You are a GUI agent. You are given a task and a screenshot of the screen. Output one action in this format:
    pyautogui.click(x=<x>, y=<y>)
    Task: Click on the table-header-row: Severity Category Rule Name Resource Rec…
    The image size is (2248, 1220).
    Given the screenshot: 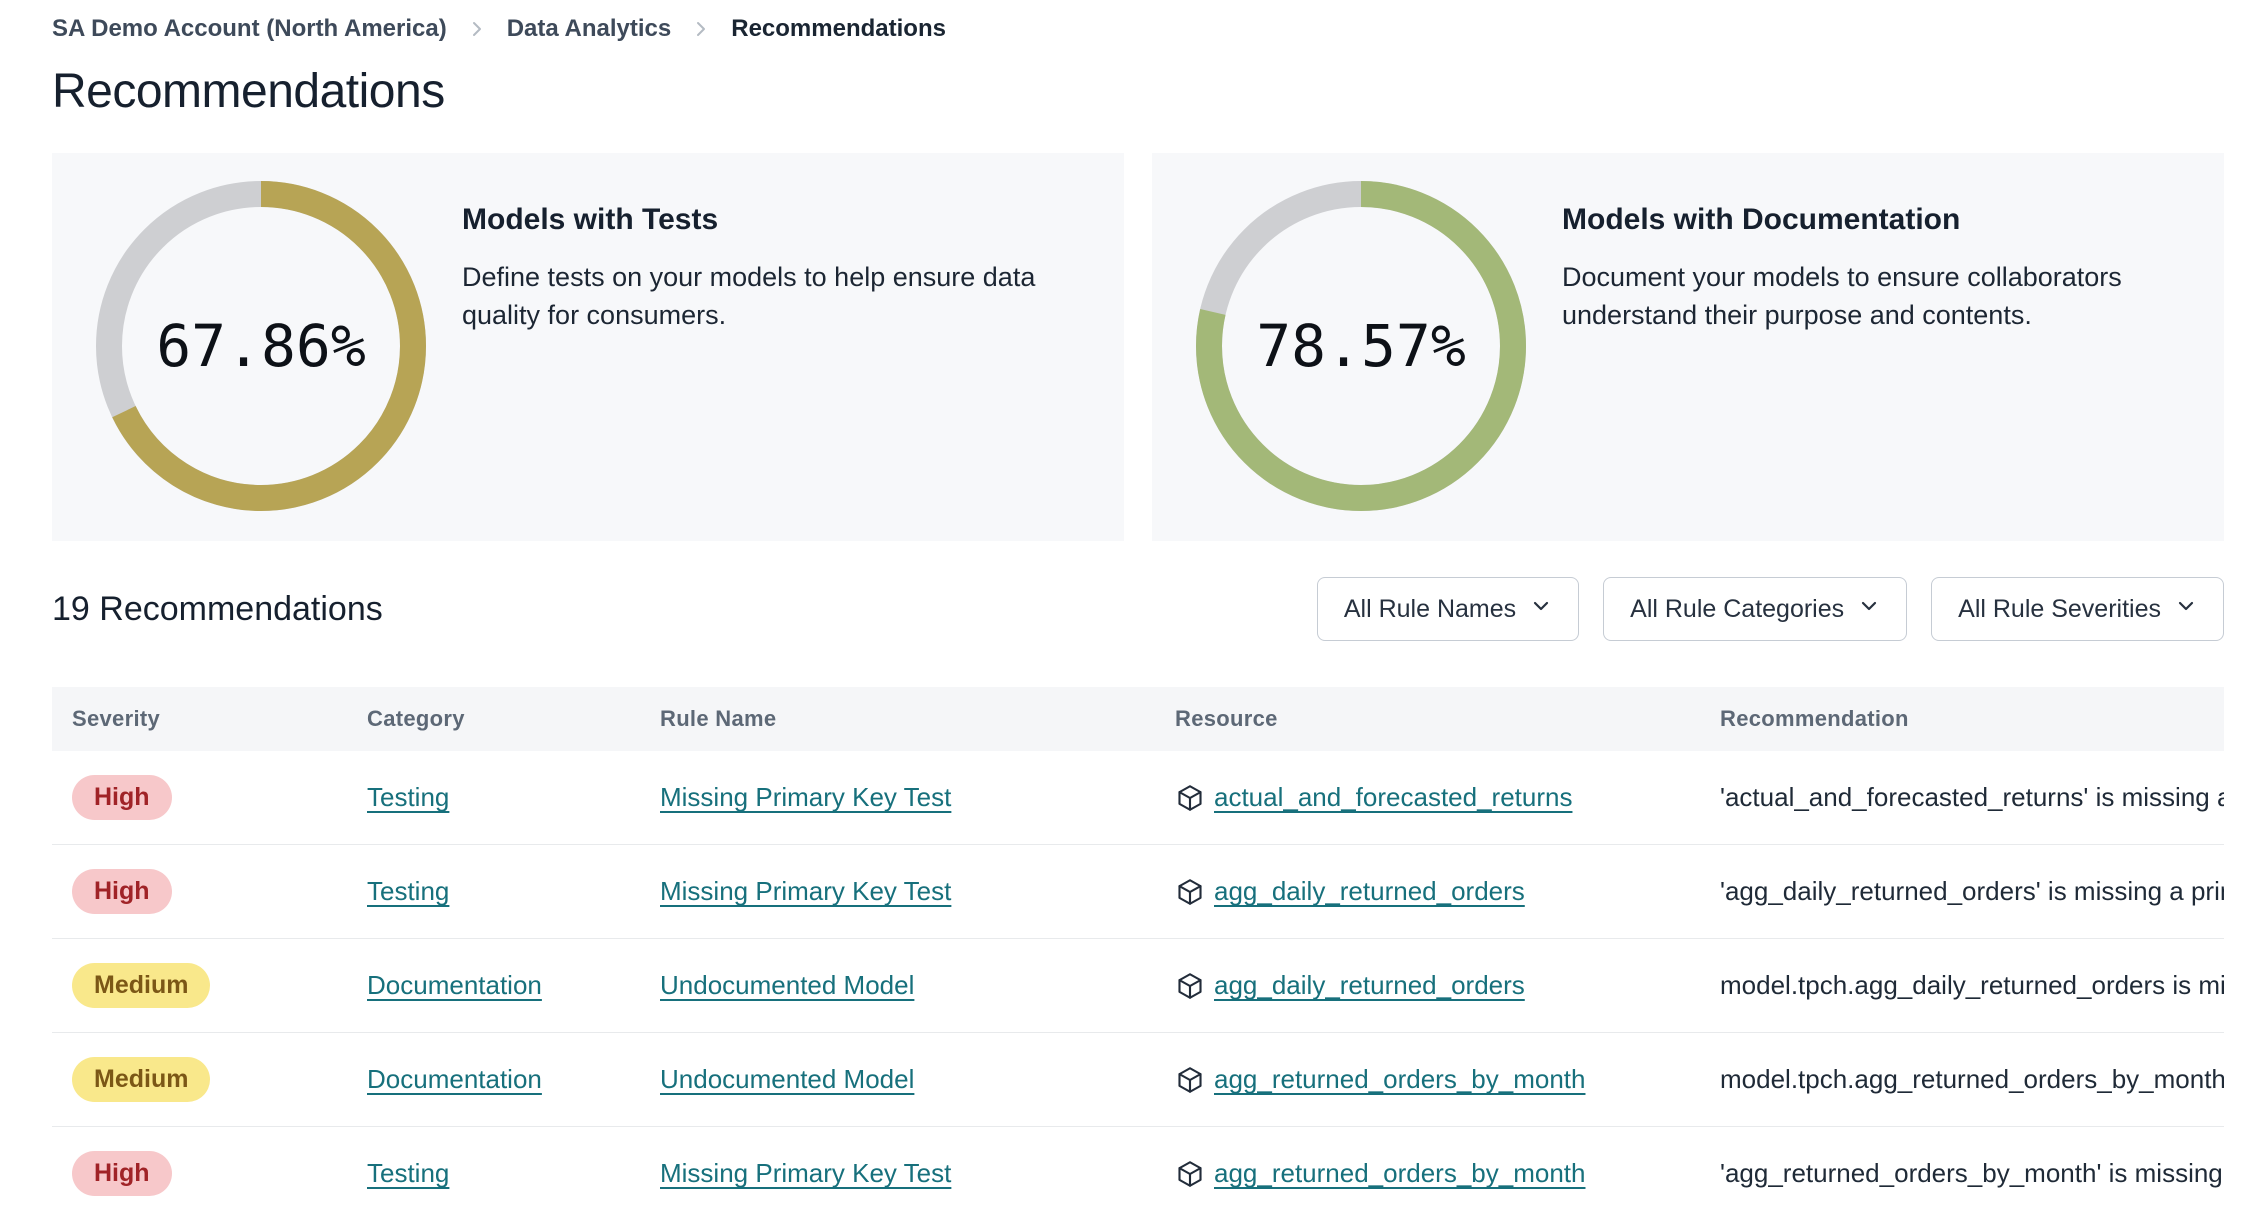 What is the action you would take?
    pyautogui.click(x=1138, y=719)
    